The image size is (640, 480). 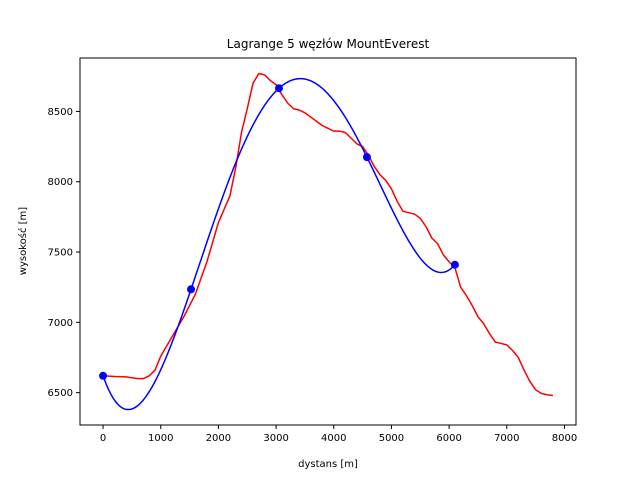 I want to click on x-tick-label: 7000, so click(x=506, y=438).